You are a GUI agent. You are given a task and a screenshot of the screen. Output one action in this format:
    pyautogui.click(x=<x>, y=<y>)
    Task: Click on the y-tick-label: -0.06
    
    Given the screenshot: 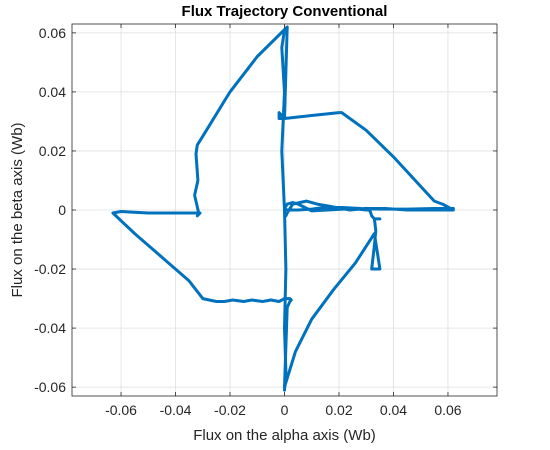 What is the action you would take?
    pyautogui.click(x=50, y=387)
    